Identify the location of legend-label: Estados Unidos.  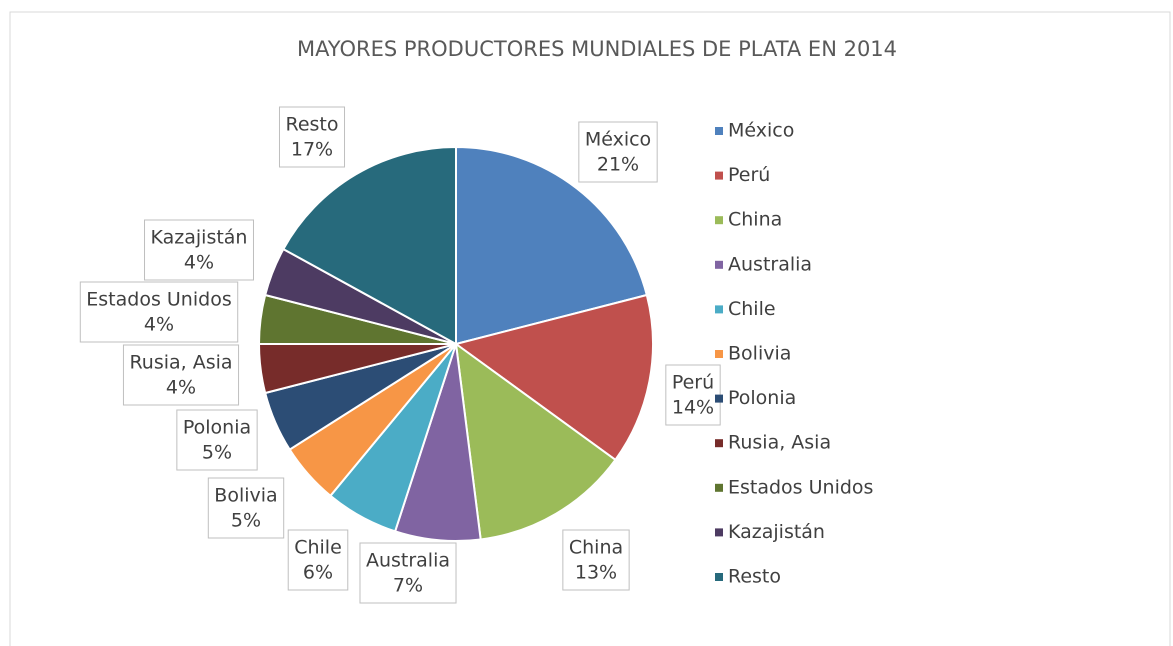
(800, 487).